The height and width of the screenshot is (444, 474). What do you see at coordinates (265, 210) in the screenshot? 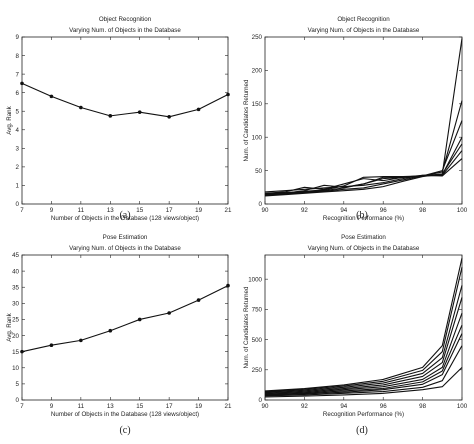
I see `x-tick-label: 90` at bounding box center [265, 210].